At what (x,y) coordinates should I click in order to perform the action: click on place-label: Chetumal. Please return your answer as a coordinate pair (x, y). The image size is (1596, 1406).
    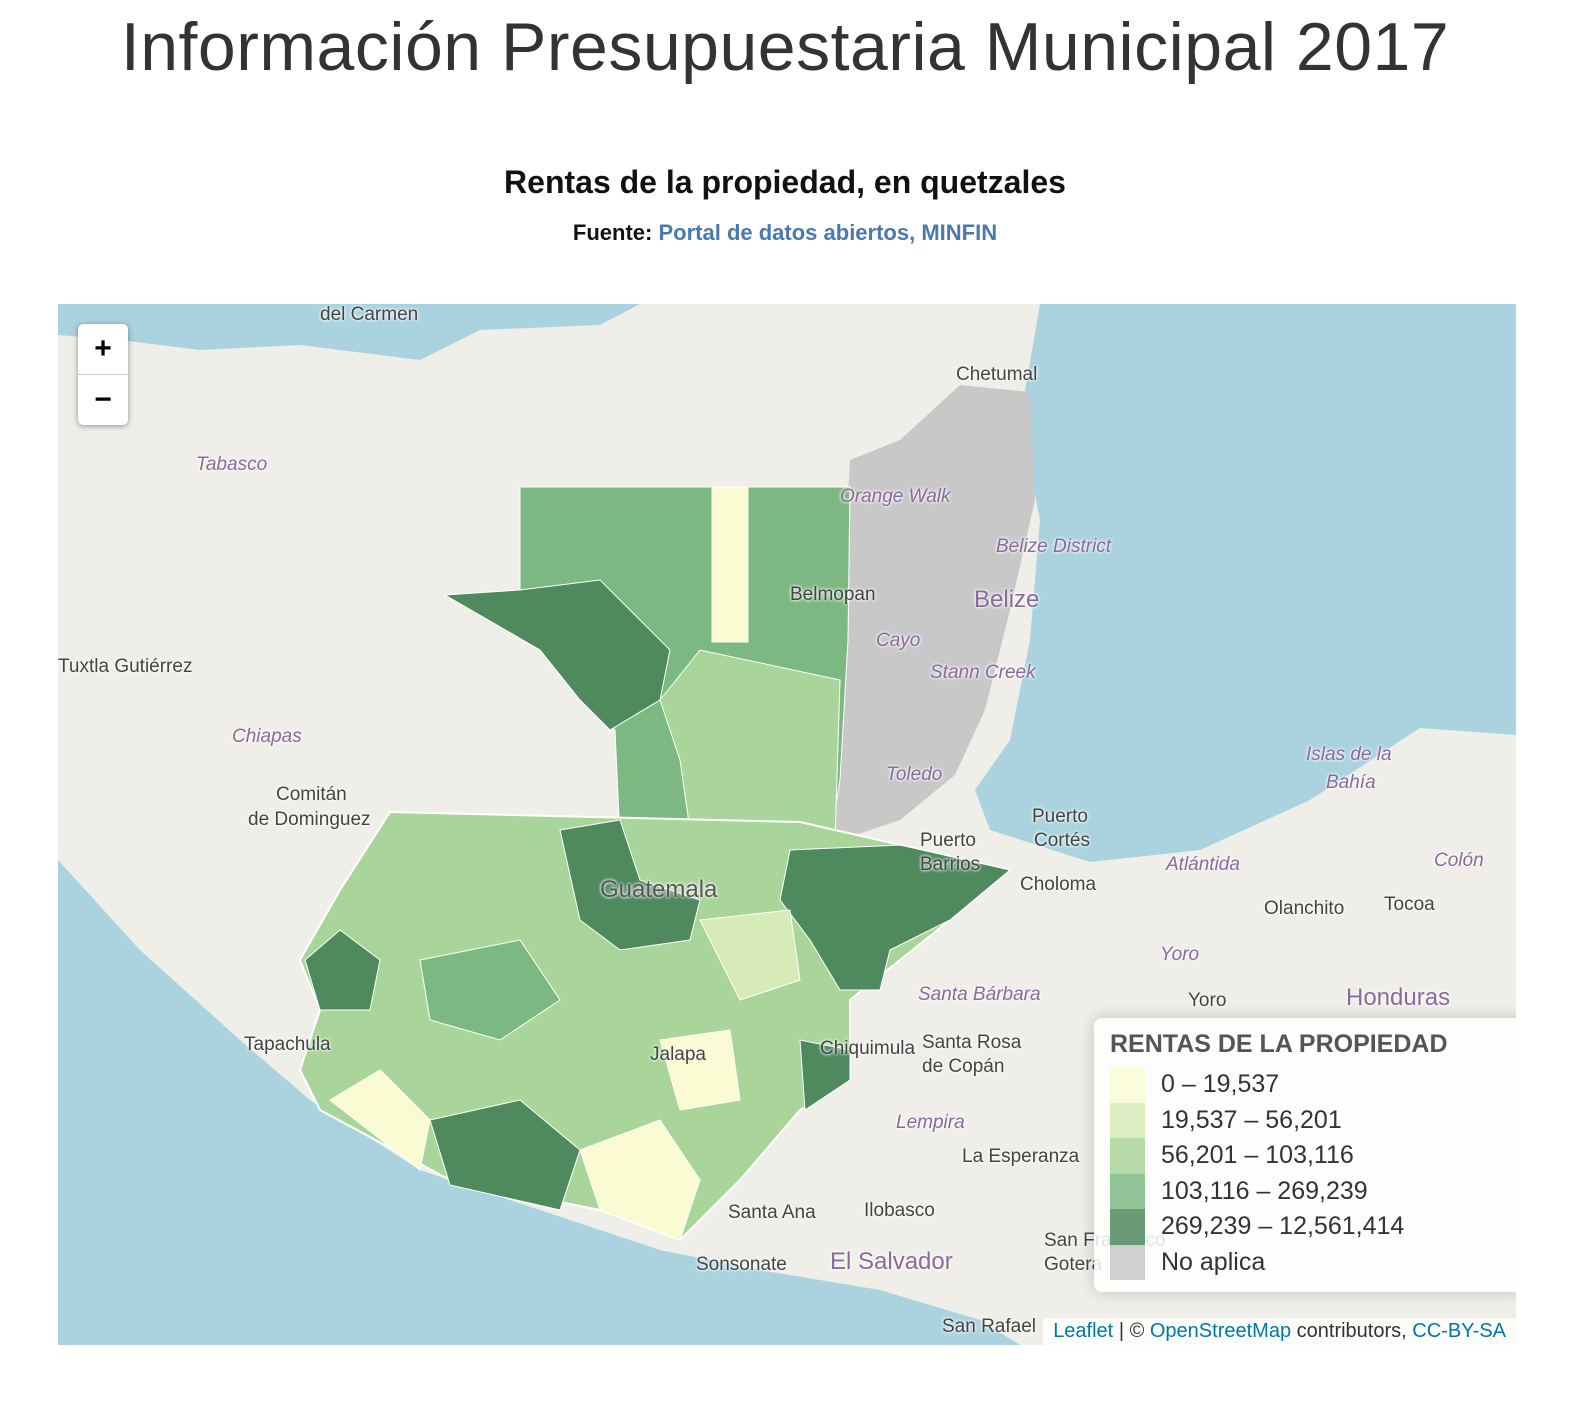
    Looking at the image, I should click on (997, 374).